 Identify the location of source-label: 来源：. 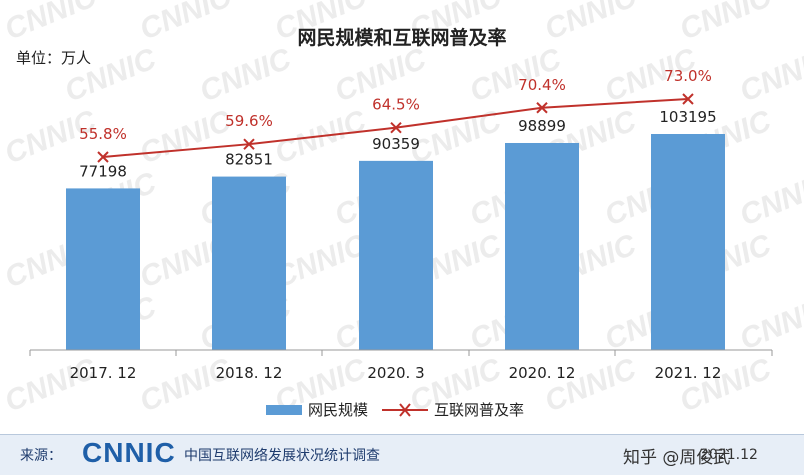
(41, 456).